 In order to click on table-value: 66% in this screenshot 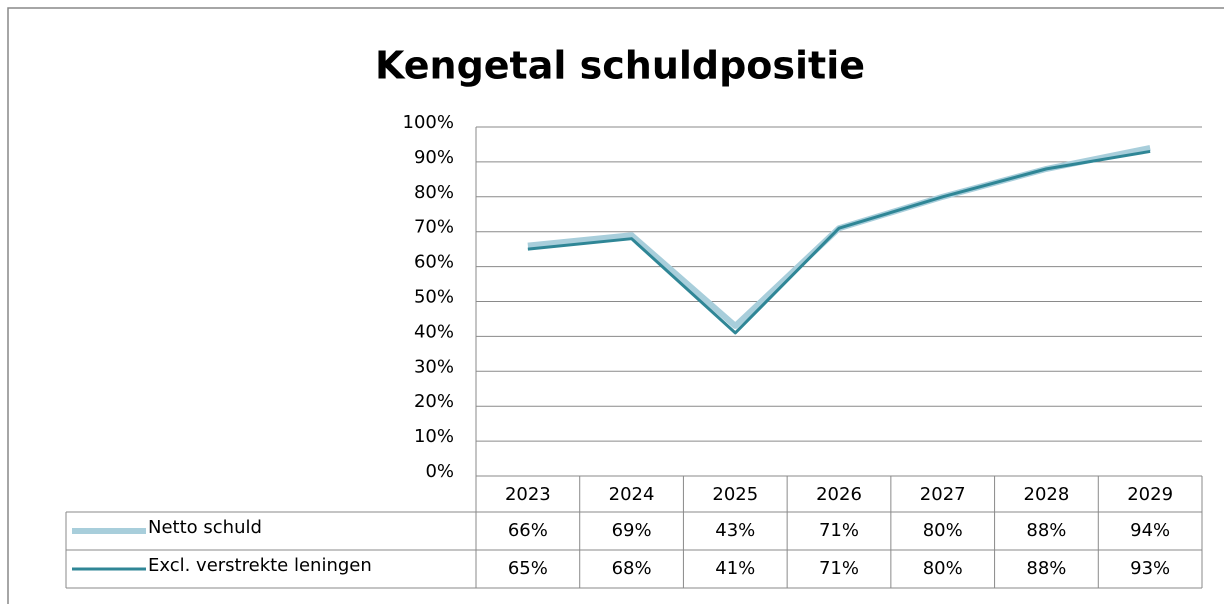, I will do `click(528, 530)`.